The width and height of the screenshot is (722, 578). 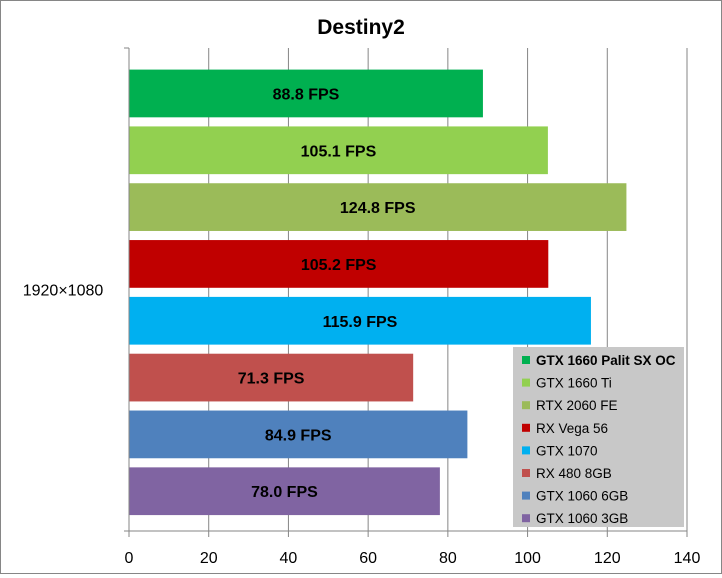 I want to click on bar-data-label: 71.3 FPS, so click(x=271, y=379).